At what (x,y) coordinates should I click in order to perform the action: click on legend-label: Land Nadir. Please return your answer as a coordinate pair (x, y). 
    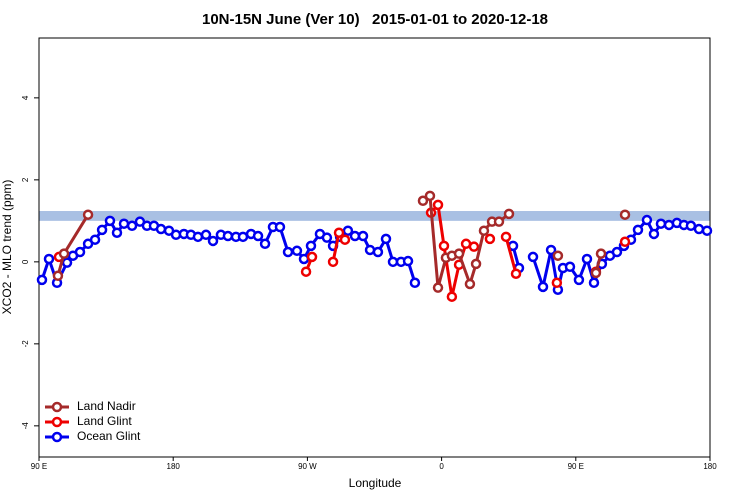
    Looking at the image, I should click on (106, 406).